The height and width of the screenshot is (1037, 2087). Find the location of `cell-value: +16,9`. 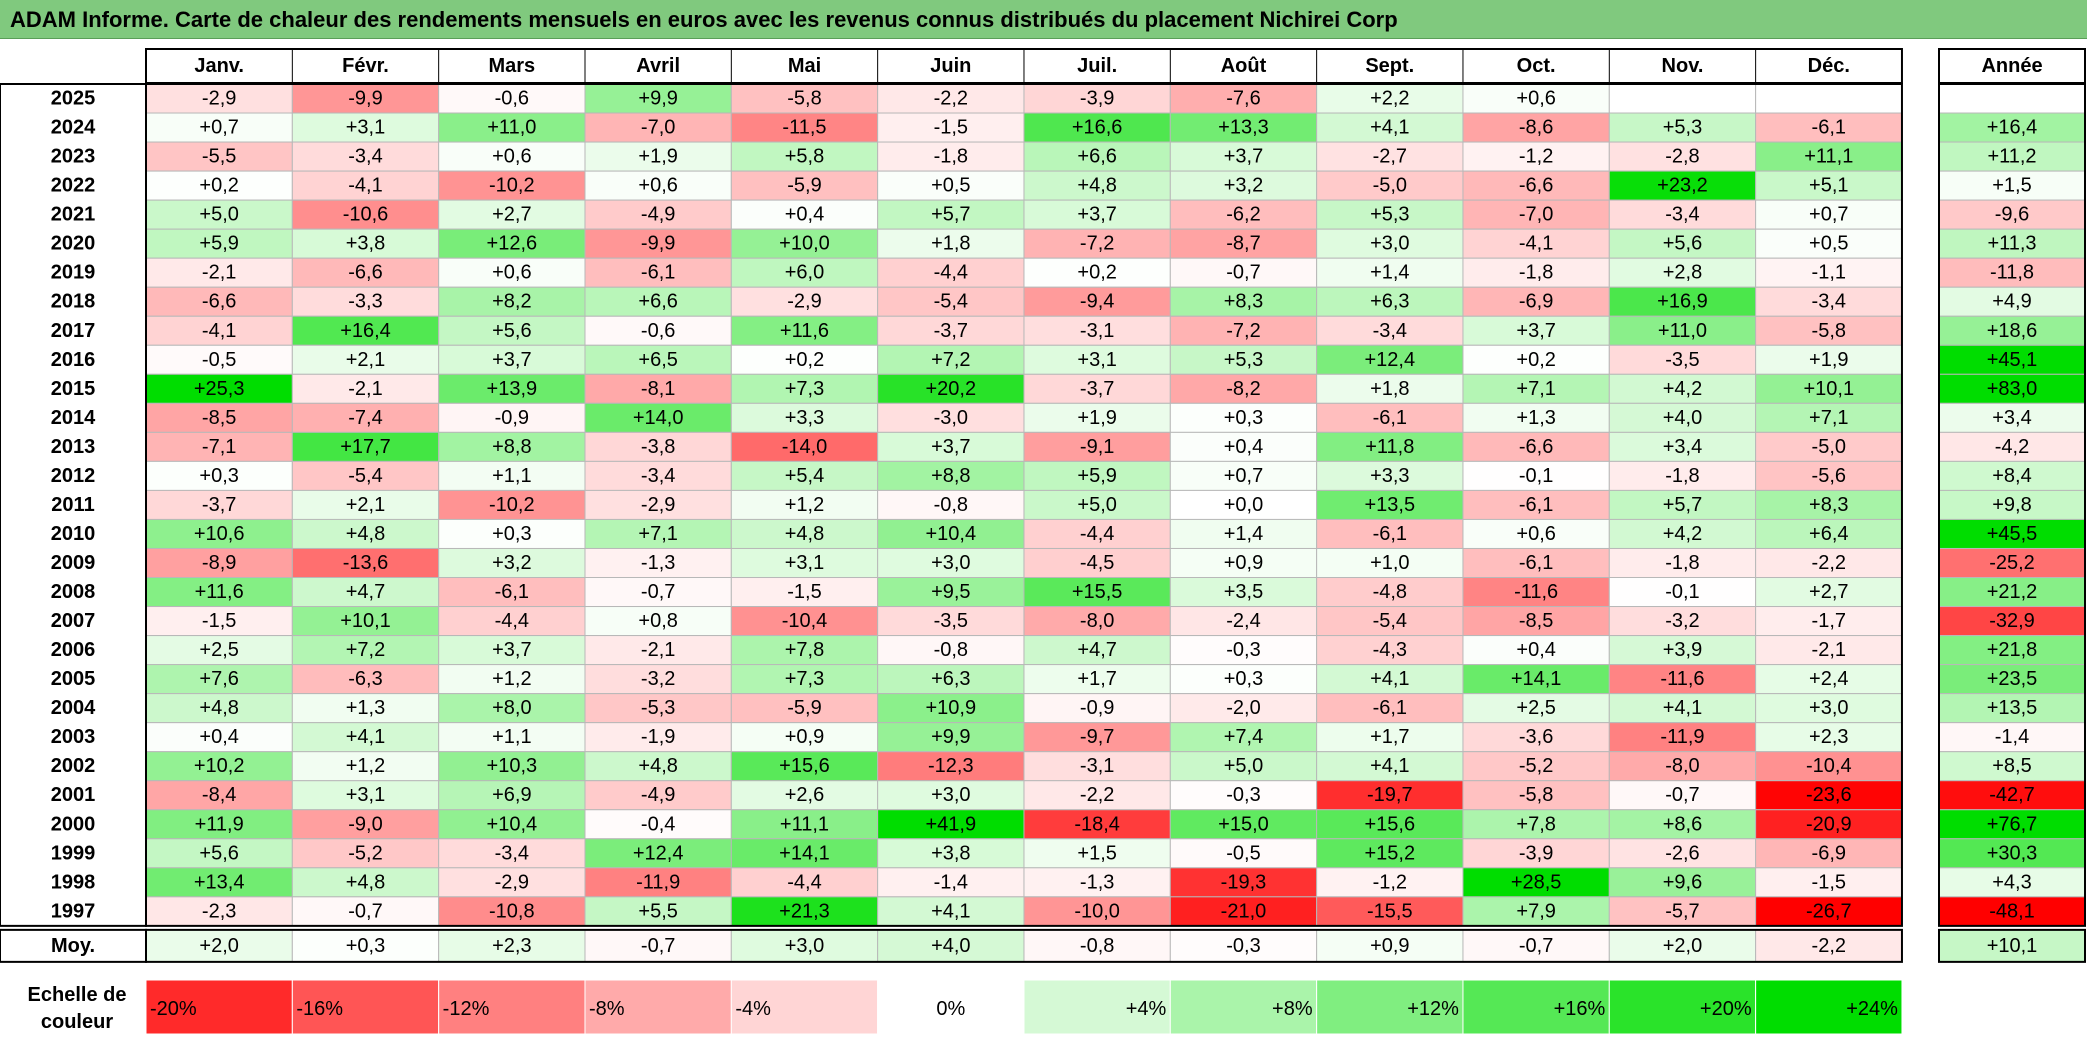

cell-value: +16,9 is located at coordinates (1682, 302).